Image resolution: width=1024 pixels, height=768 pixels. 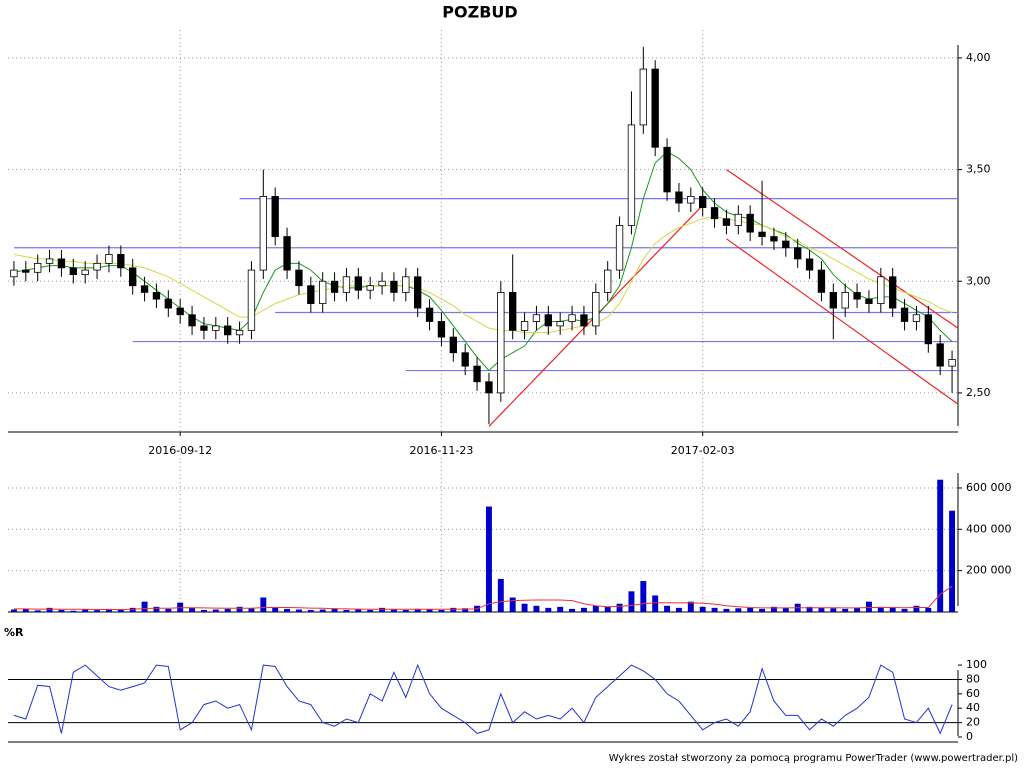 I want to click on y-tick-label: 20, so click(x=973, y=722).